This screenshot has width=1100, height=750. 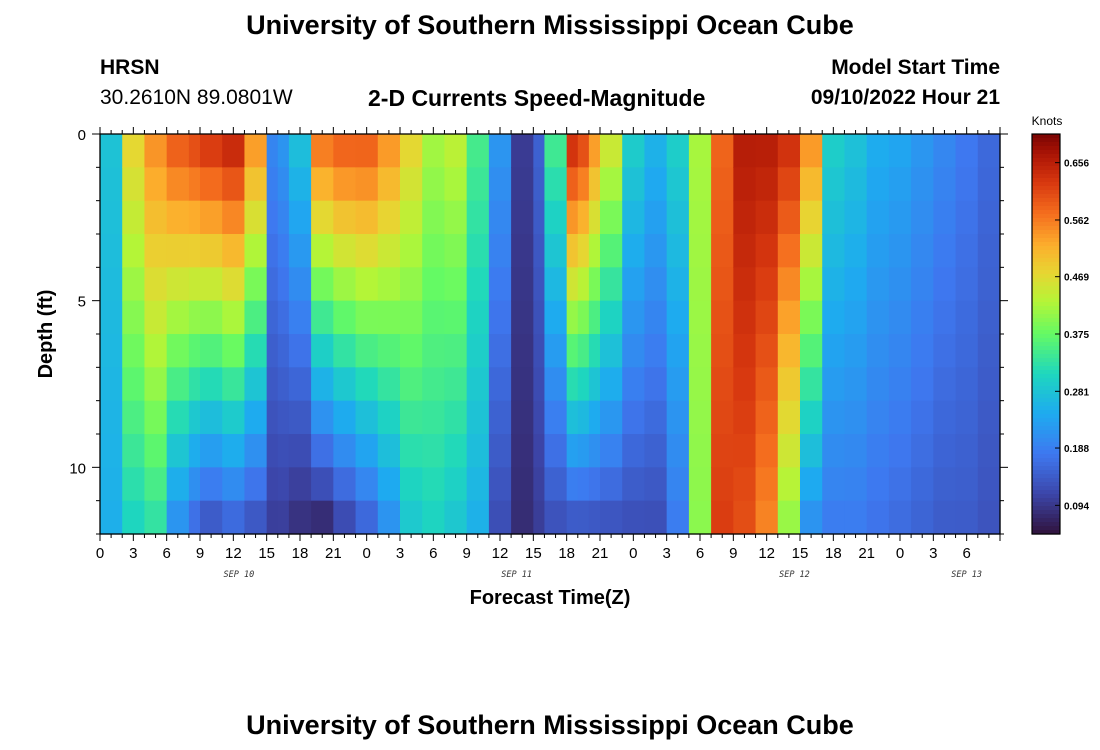 I want to click on x-tick-label: 6, so click(x=433, y=553).